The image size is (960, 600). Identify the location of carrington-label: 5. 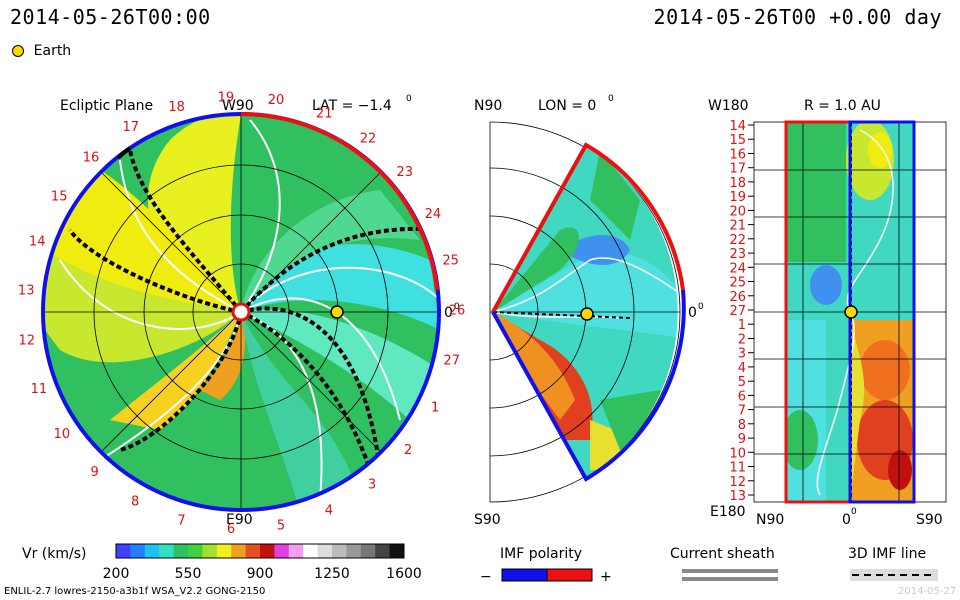
(281, 525).